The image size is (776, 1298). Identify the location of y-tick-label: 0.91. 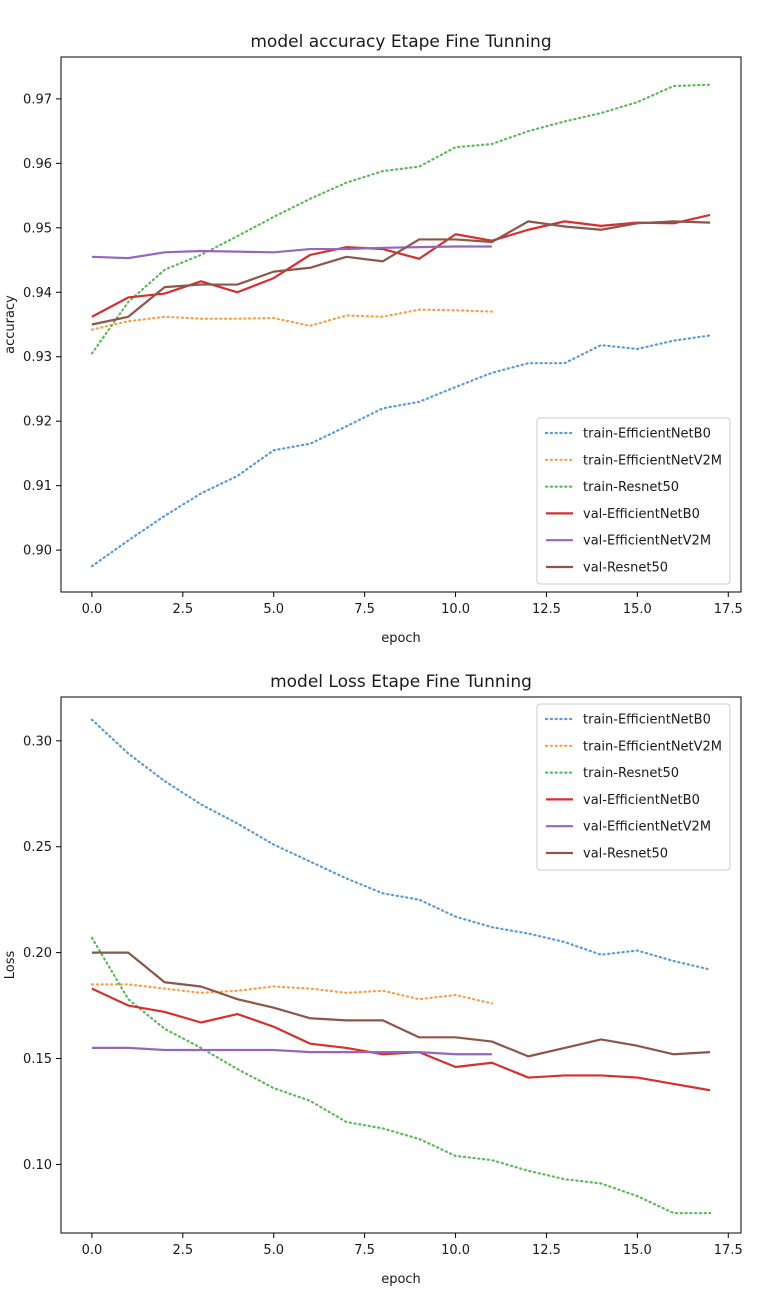
(37, 486).